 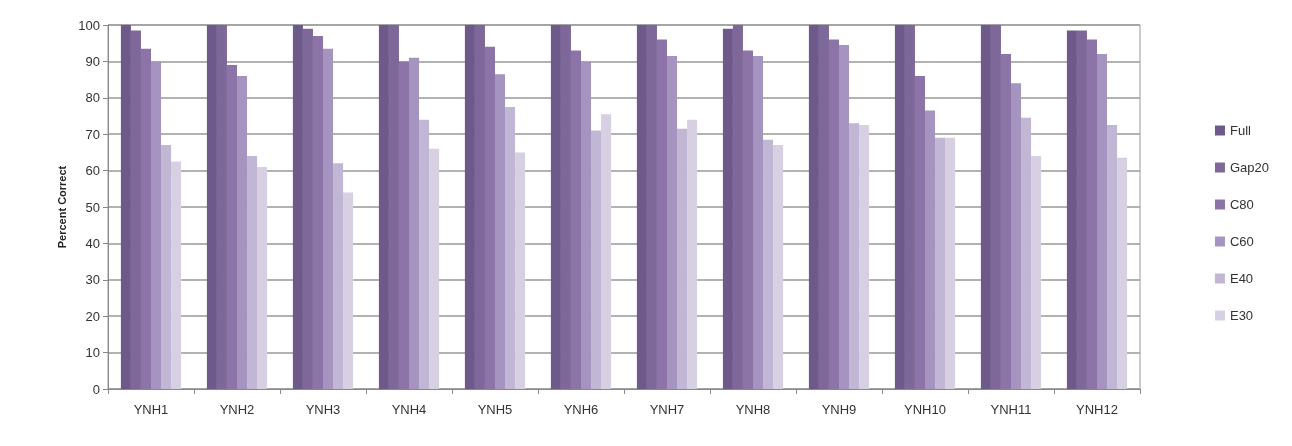 What do you see at coordinates (1240, 130) in the screenshot?
I see `legend-label: Full` at bounding box center [1240, 130].